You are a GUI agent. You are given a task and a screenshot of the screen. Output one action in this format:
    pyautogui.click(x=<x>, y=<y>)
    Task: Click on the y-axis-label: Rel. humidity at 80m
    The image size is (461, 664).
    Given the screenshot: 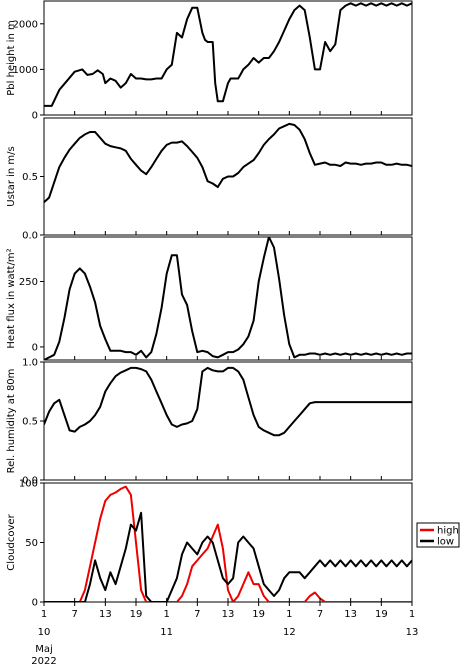 What is the action you would take?
    pyautogui.click(x=11, y=421)
    